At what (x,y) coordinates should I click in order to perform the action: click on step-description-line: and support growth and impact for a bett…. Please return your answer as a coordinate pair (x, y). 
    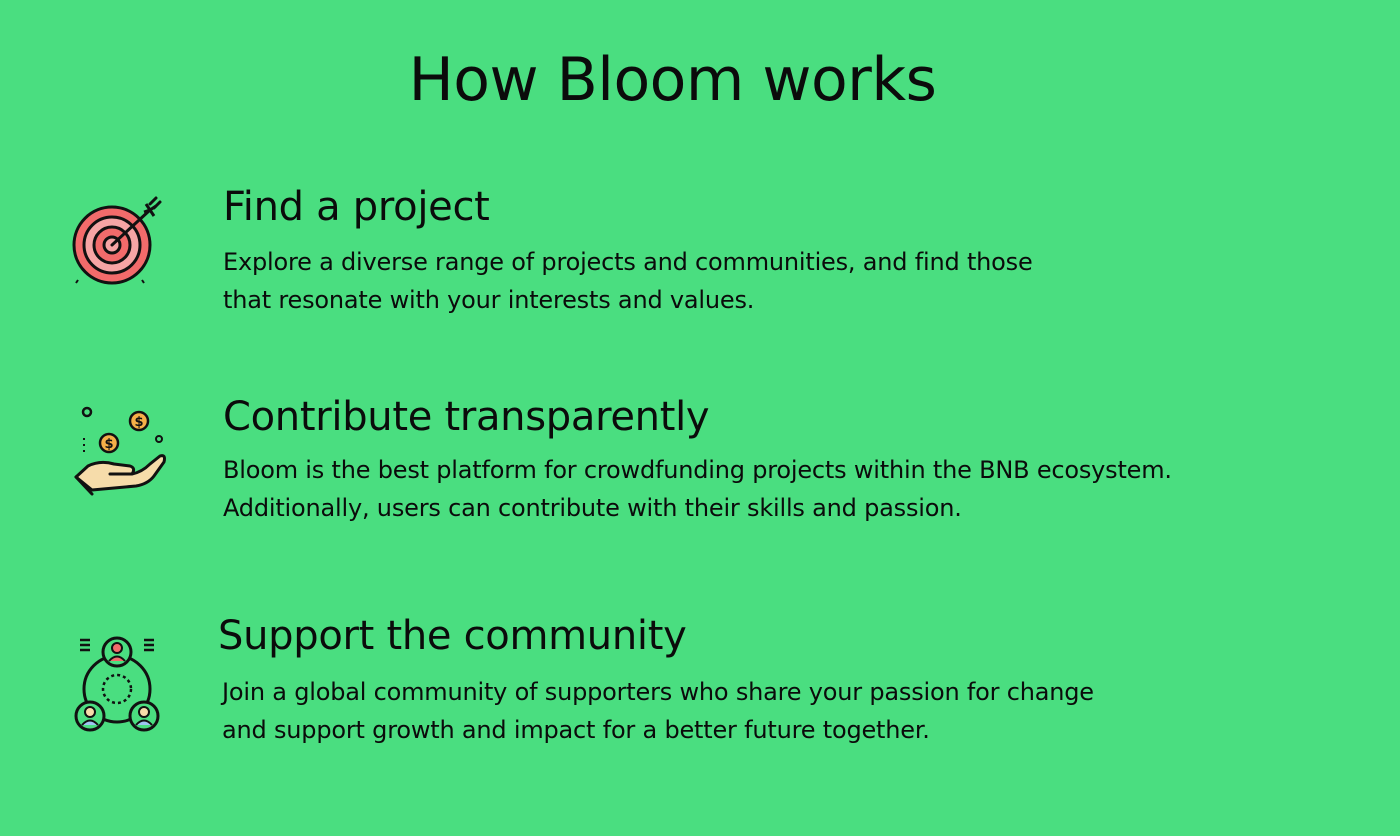
    Looking at the image, I should click on (576, 730).